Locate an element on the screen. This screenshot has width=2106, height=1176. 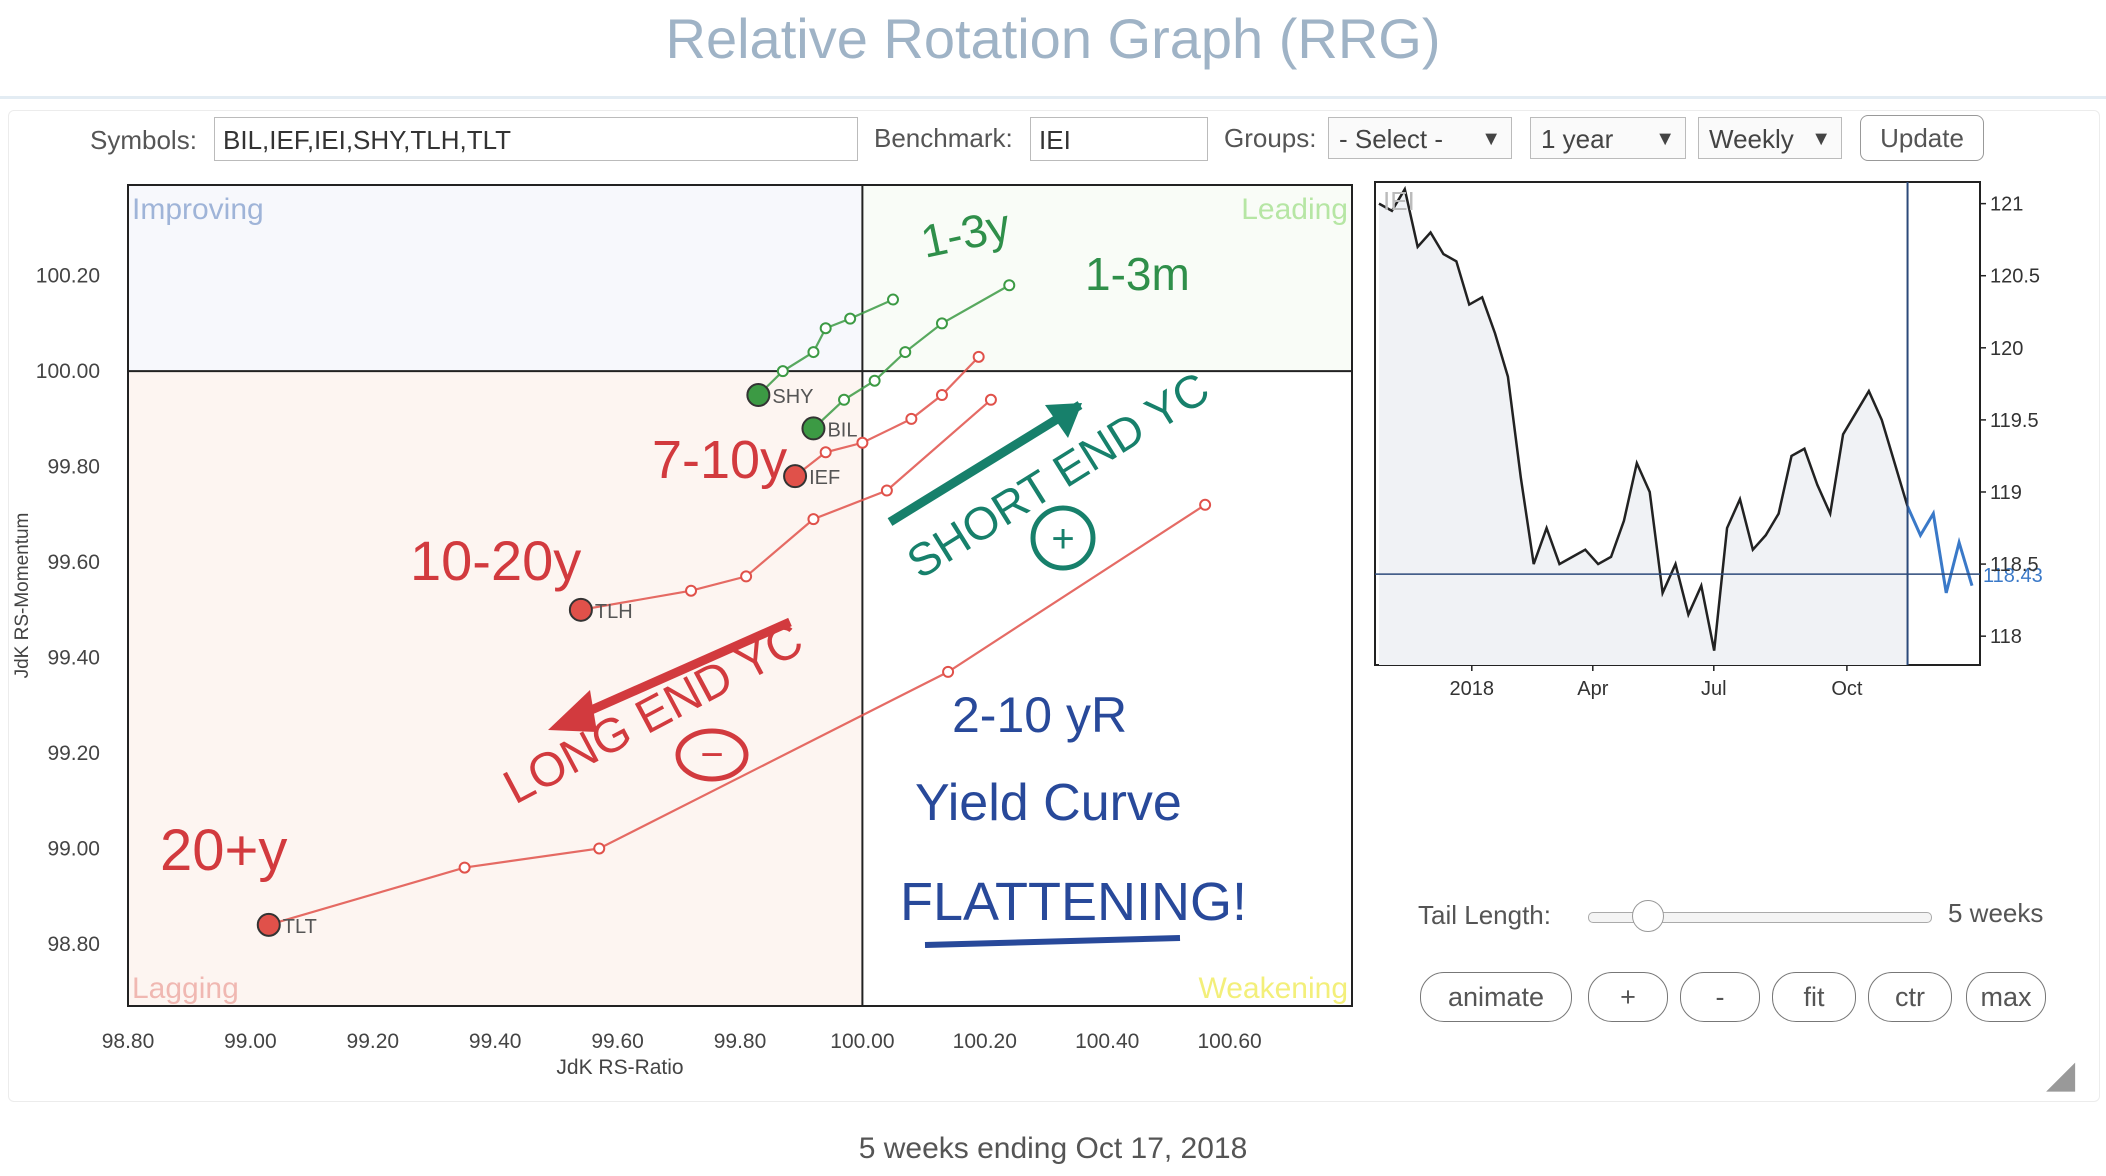
annotation-20y: 20+y is located at coordinates (223, 850).